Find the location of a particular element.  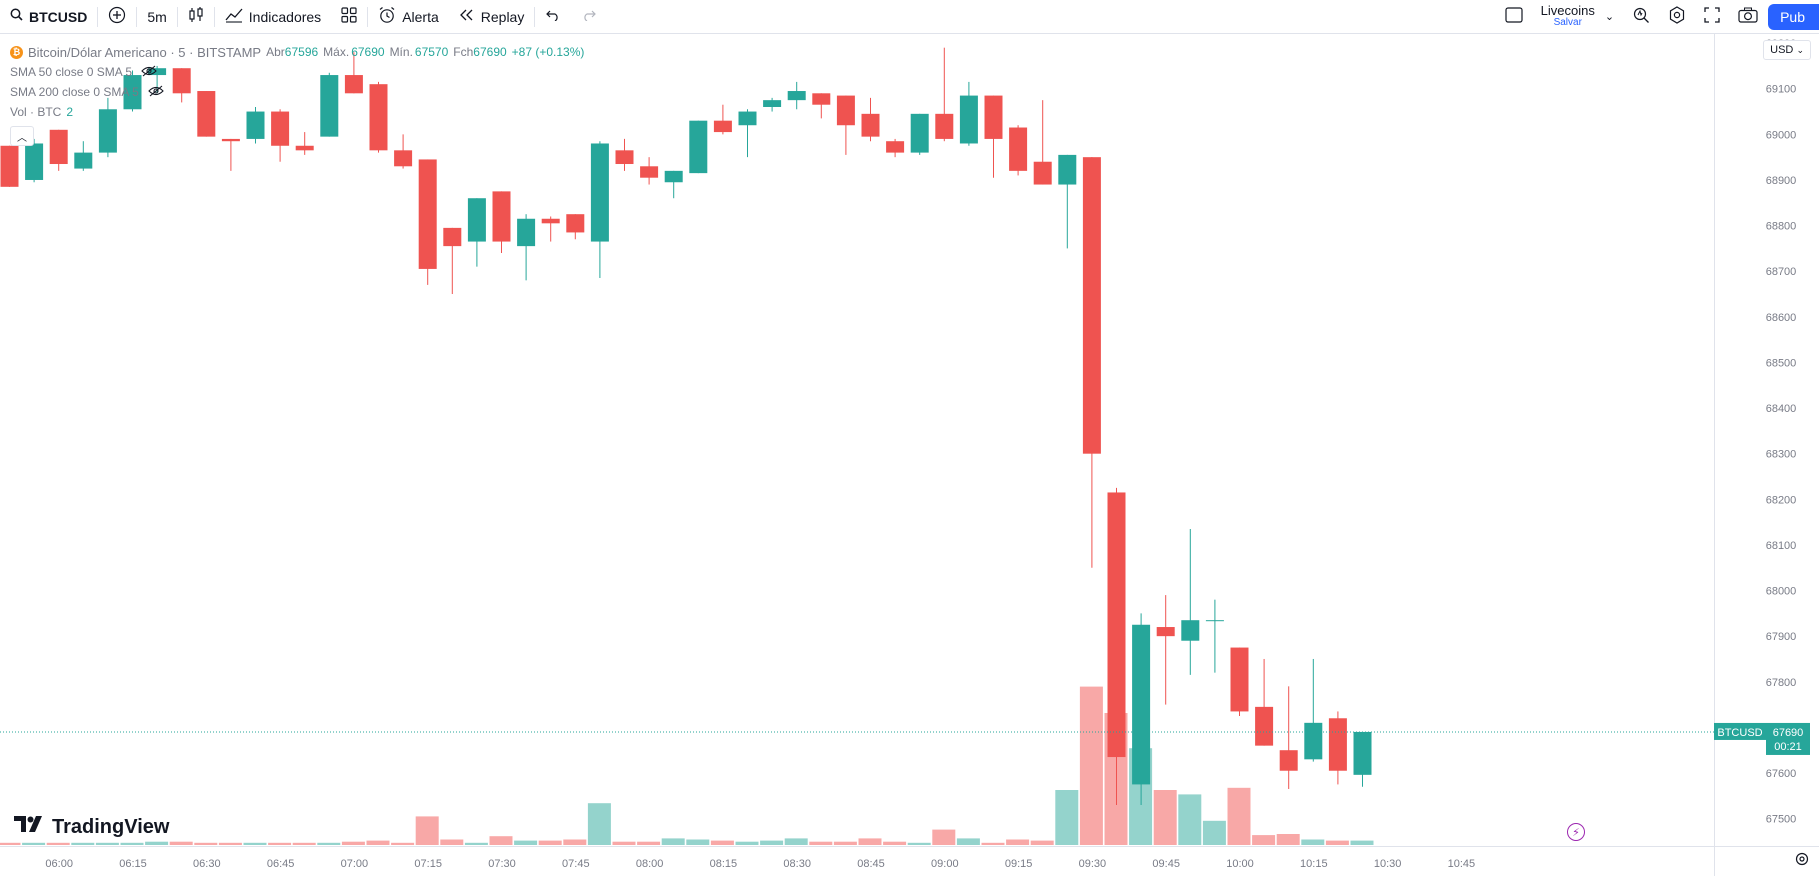

legend-collapse-button: ︿ is located at coordinates (22, 136).